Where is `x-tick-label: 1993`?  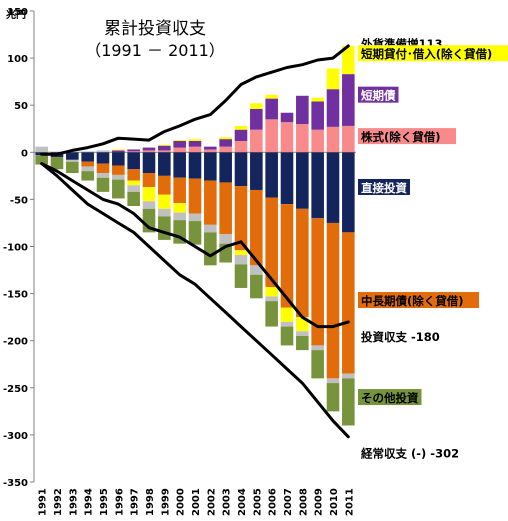
x-tick-label: 1993 is located at coordinates (73, 502).